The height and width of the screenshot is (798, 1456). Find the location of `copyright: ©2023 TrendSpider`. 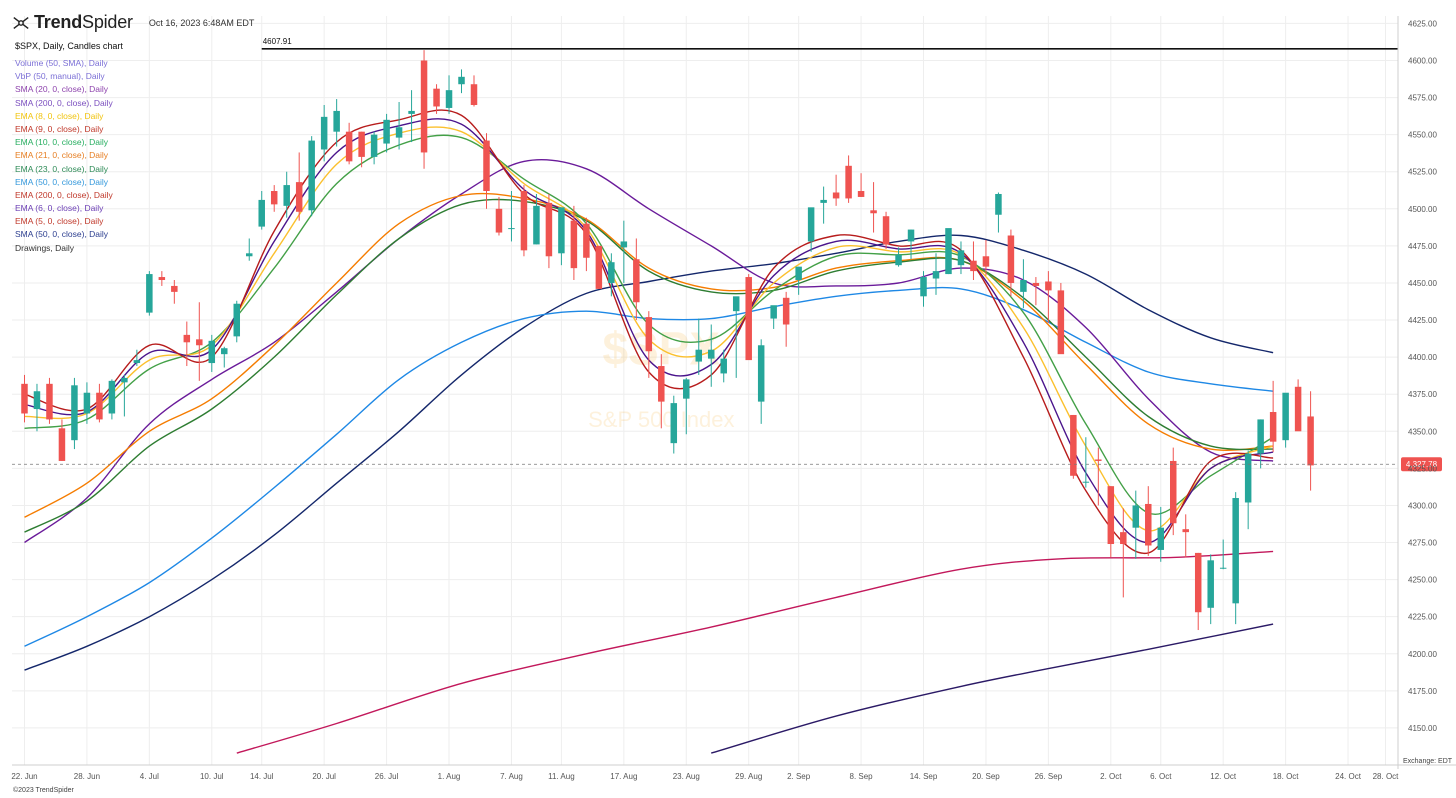

copyright: ©2023 TrendSpider is located at coordinates (43, 790).